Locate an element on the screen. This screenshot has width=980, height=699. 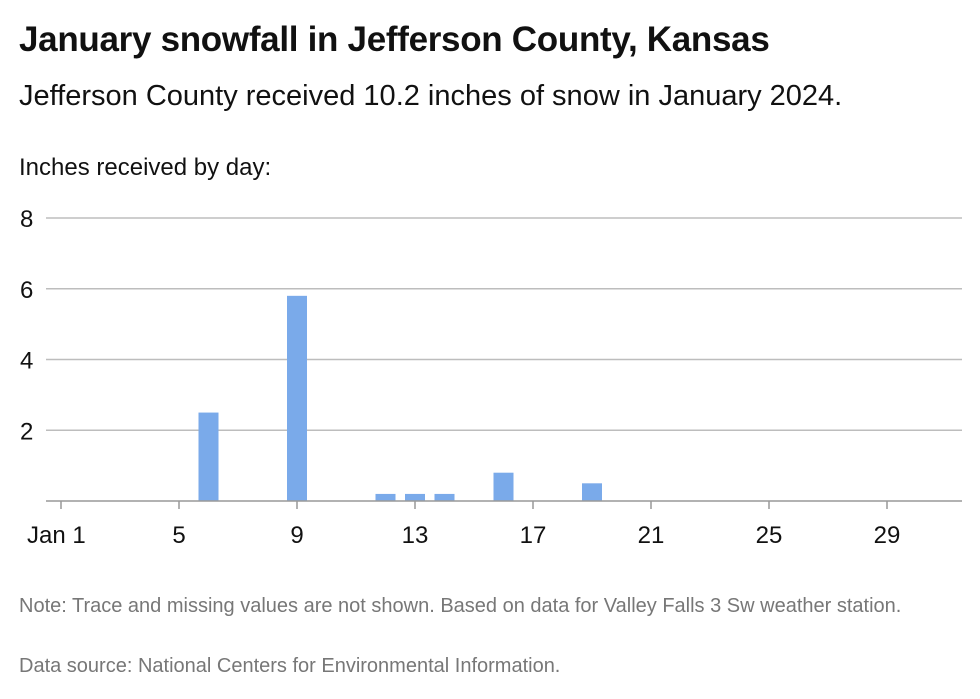
x-tick-label: 5 is located at coordinates (178, 535).